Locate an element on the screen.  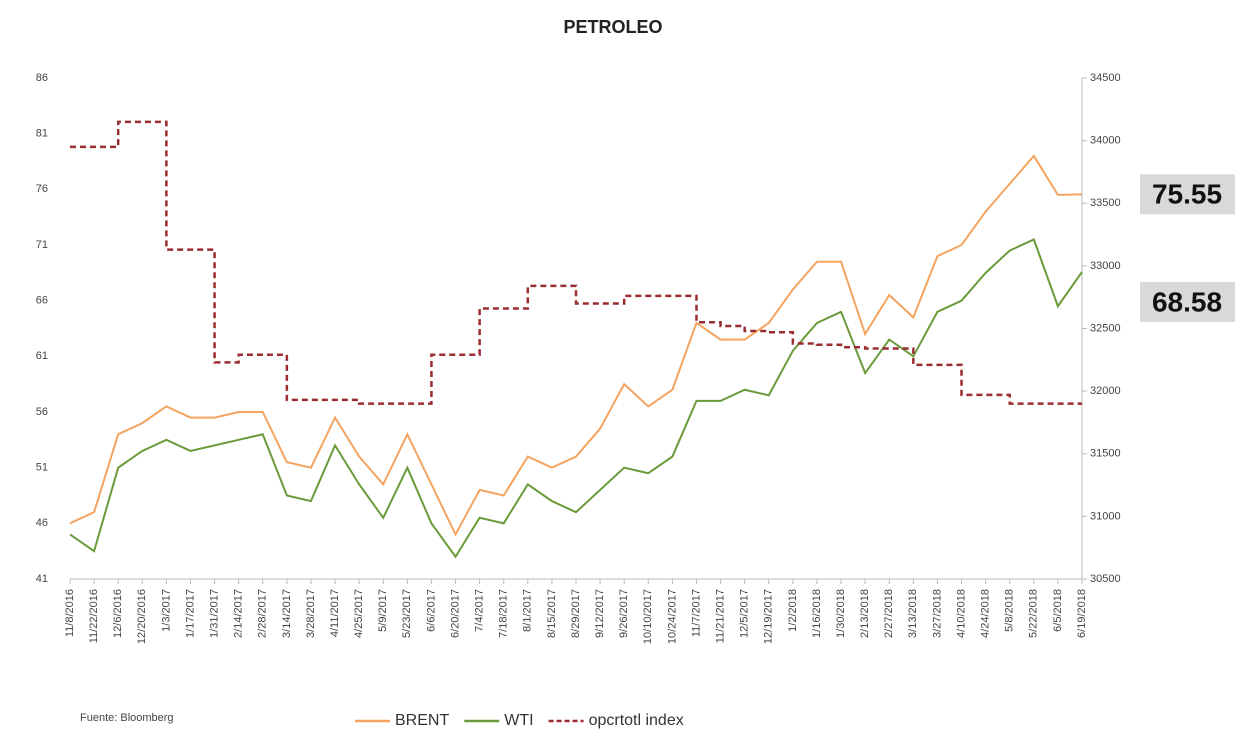
x-tick-label: 1/2/2018 is located at coordinates (793, 610).